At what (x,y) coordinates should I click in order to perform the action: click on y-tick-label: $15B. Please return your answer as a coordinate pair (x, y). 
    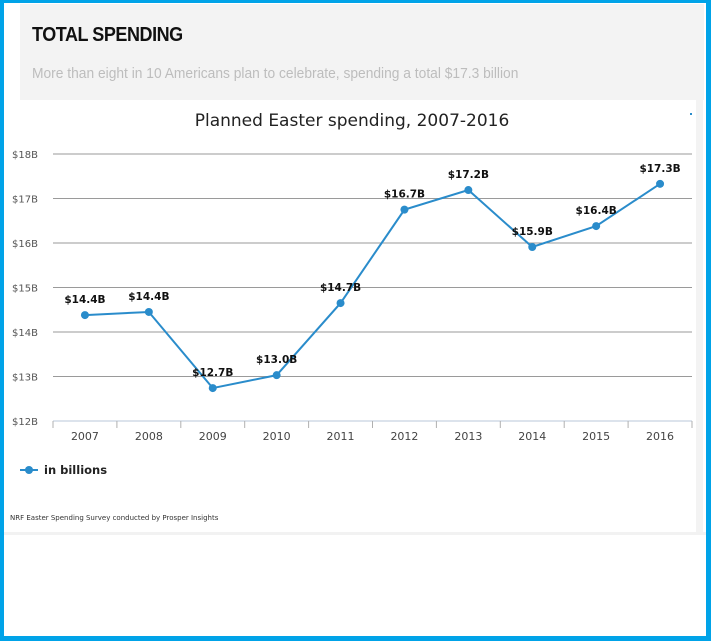
    Looking at the image, I should click on (25, 289).